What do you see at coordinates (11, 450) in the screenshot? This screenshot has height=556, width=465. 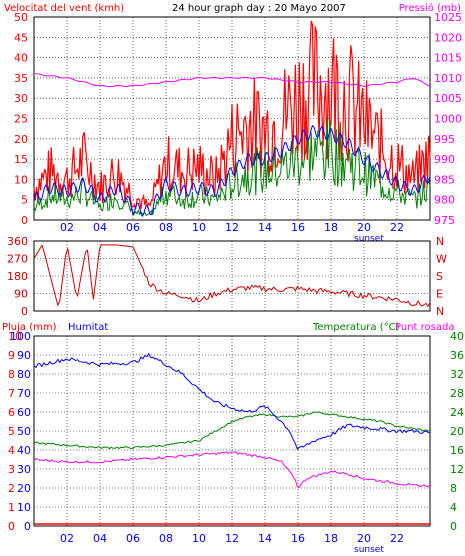 I see `rain-y-tick: 4` at bounding box center [11, 450].